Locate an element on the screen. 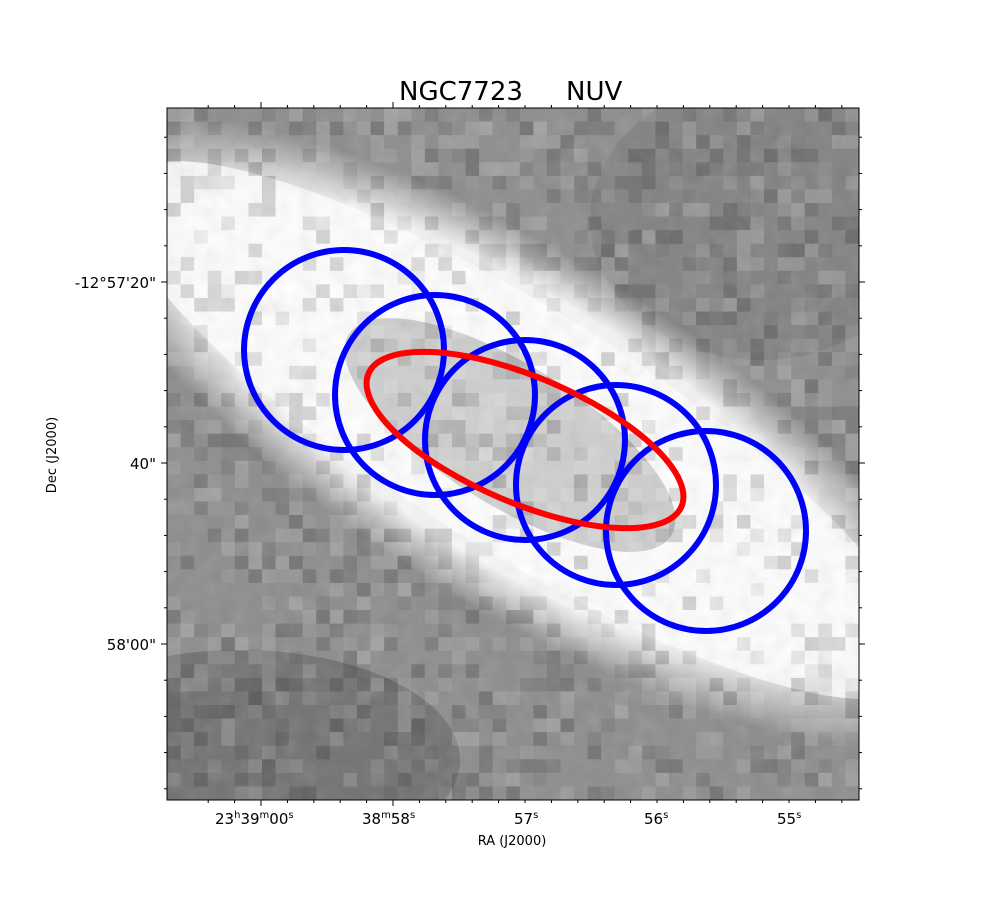 Image resolution: width=1000 pixels, height=900 pixels. title-object: NGC7723 is located at coordinates (461, 92).